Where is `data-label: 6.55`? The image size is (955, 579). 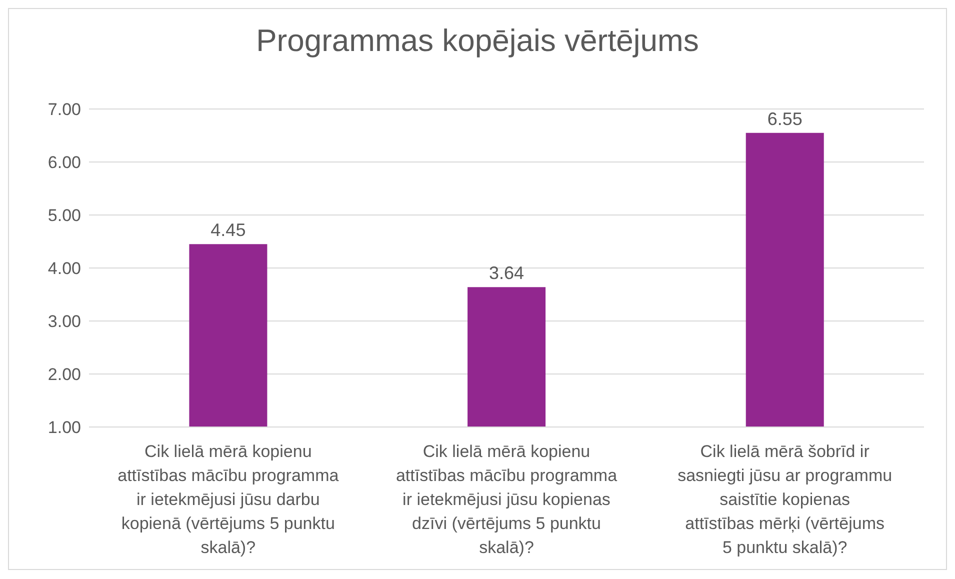
data-label: 6.55 is located at coordinates (784, 118).